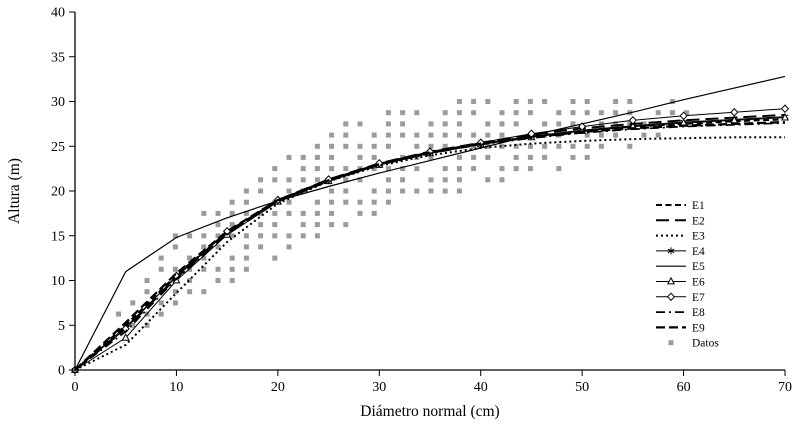 Image resolution: width=800 pixels, height=433 pixels. What do you see at coordinates (58, 13) in the screenshot?
I see `y-tick-label: 40` at bounding box center [58, 13].